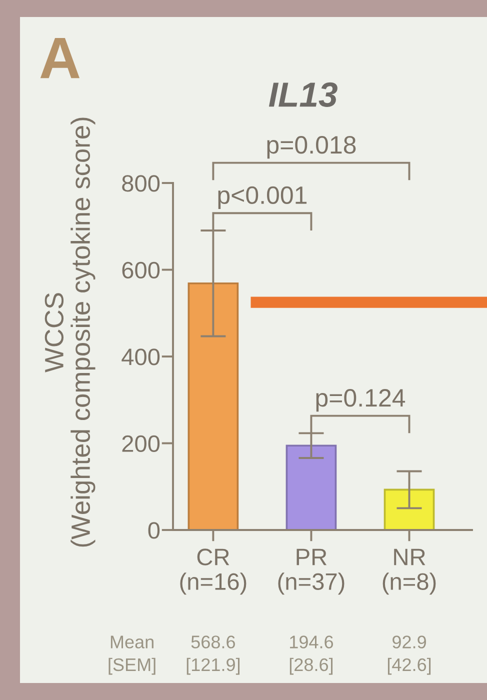 The height and width of the screenshot is (700, 487). What do you see at coordinates (154, 530) in the screenshot?
I see `y-tick-label: 0` at bounding box center [154, 530].